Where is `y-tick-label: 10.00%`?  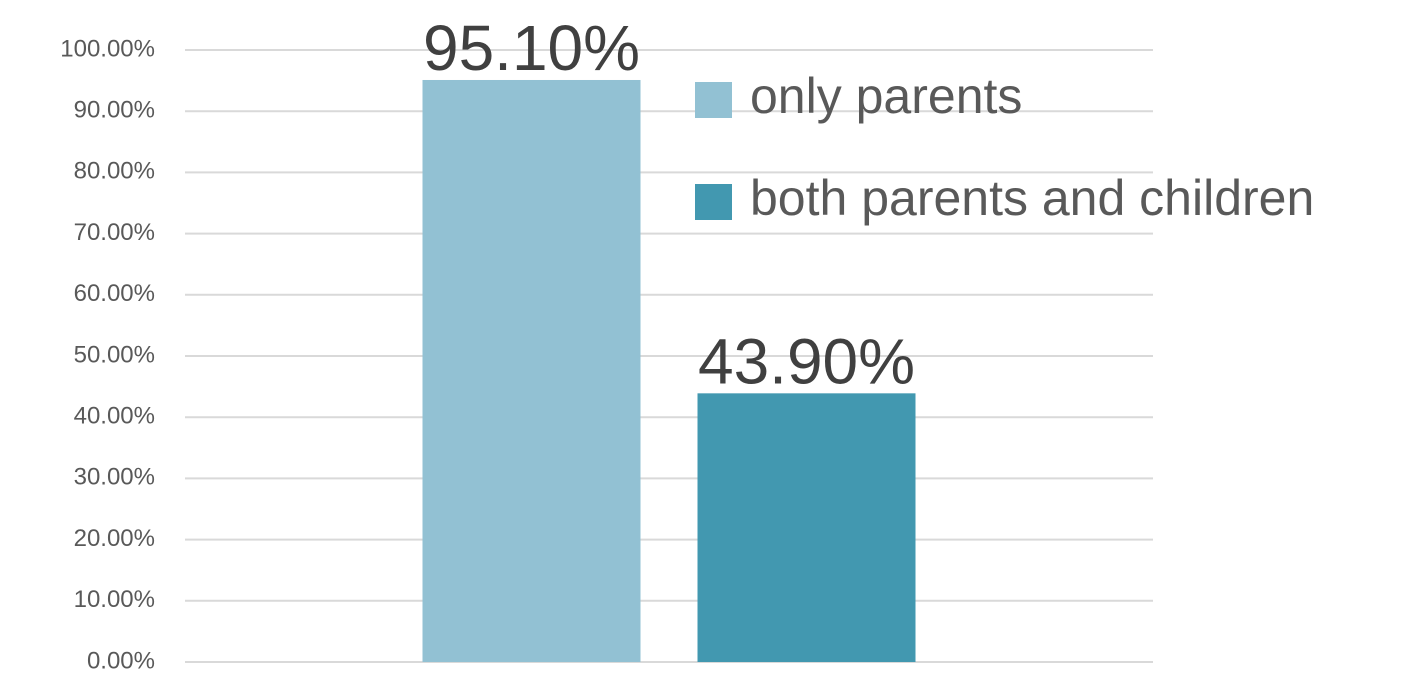 y-tick-label: 10.00% is located at coordinates (114, 599).